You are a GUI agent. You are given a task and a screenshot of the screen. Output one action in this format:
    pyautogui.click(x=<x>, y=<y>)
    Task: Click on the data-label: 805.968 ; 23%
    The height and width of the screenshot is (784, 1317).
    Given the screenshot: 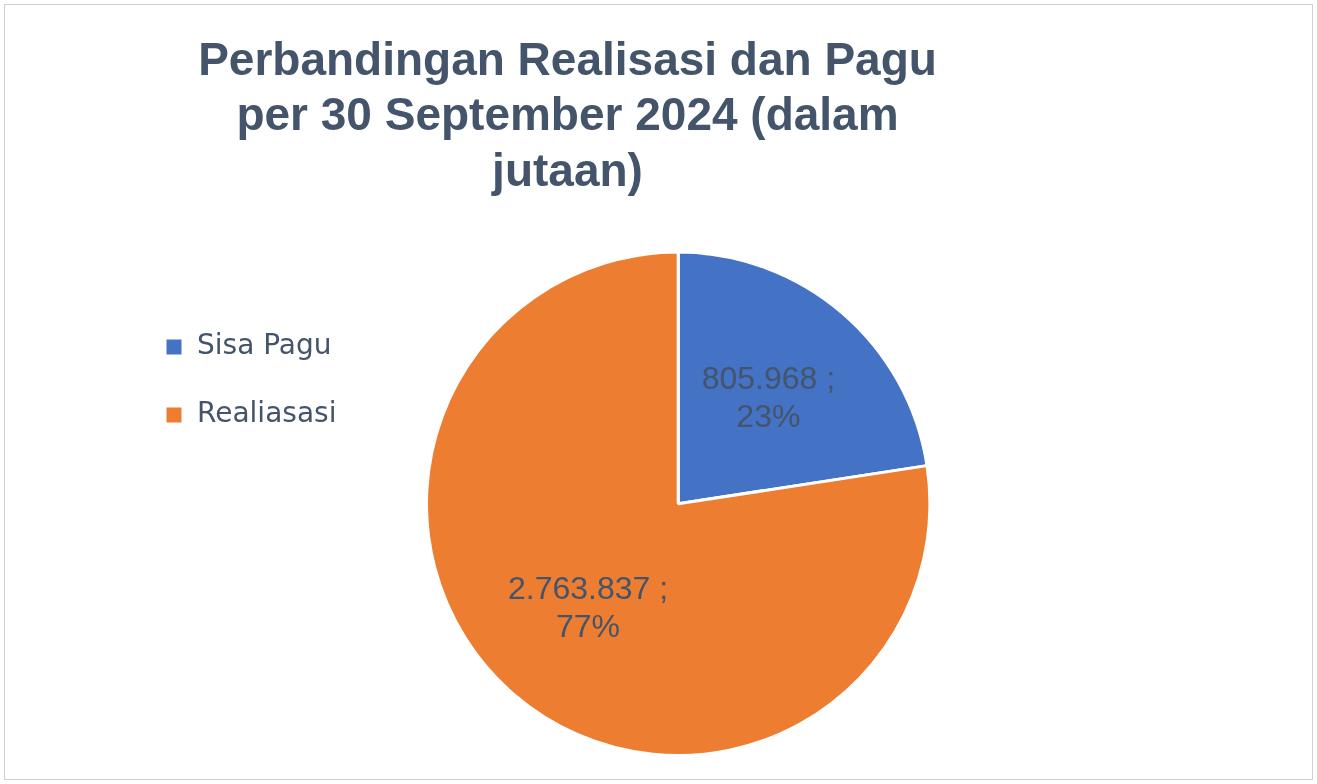 What is the action you would take?
    pyautogui.click(x=768, y=396)
    